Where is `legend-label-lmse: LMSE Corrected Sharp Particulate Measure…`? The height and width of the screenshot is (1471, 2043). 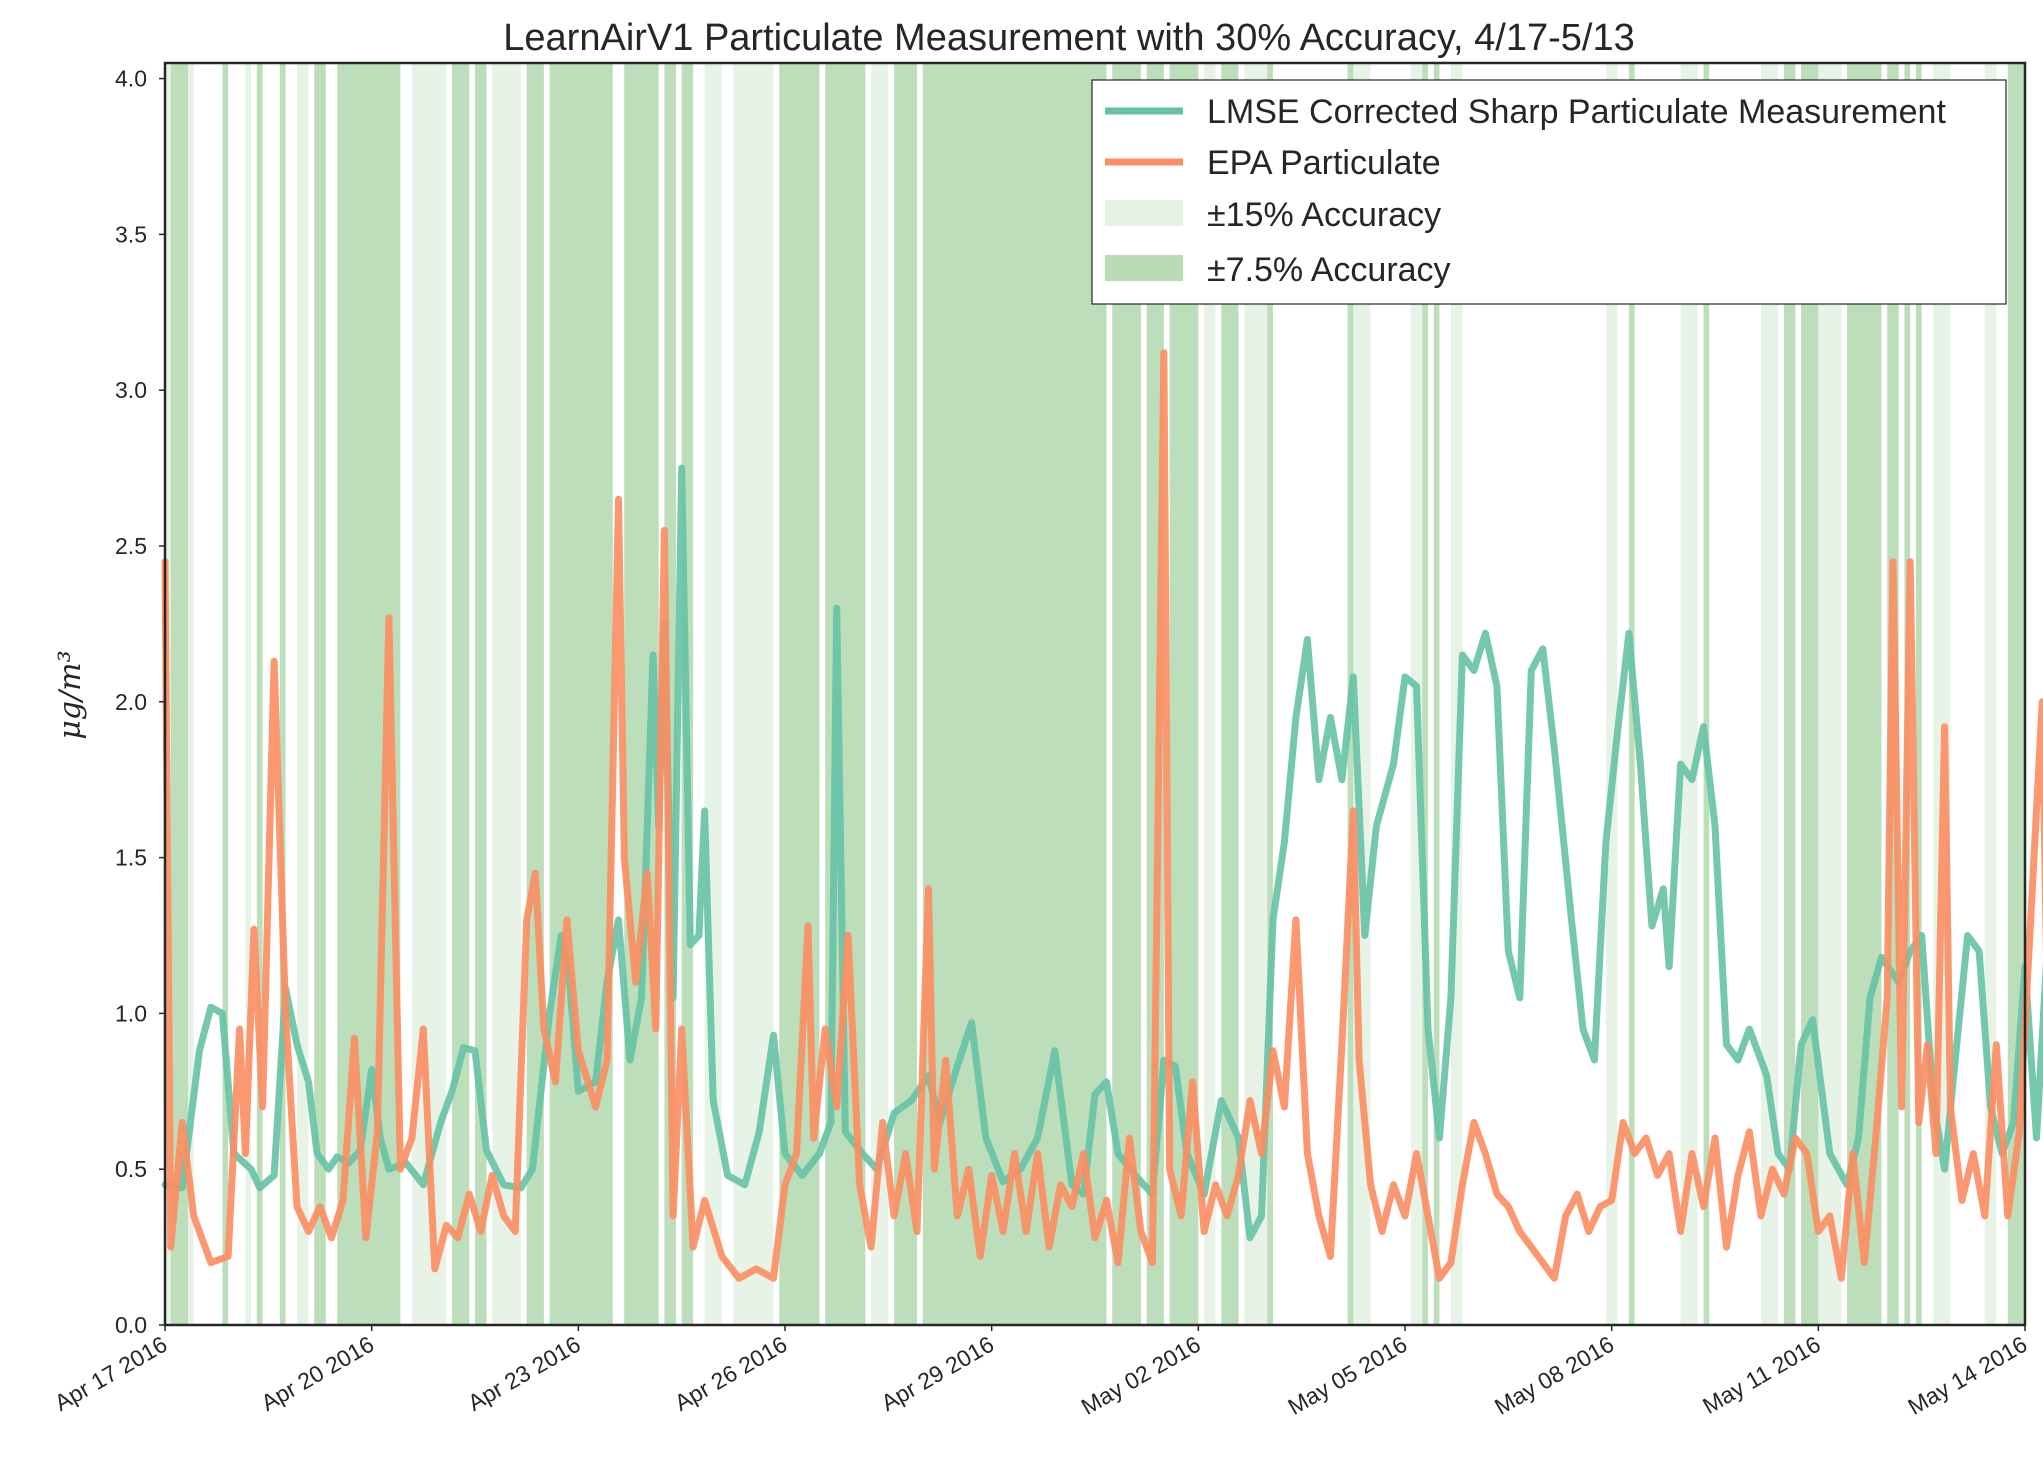
legend-label-lmse: LMSE Corrected Sharp Particulate Measure… is located at coordinates (1576, 112).